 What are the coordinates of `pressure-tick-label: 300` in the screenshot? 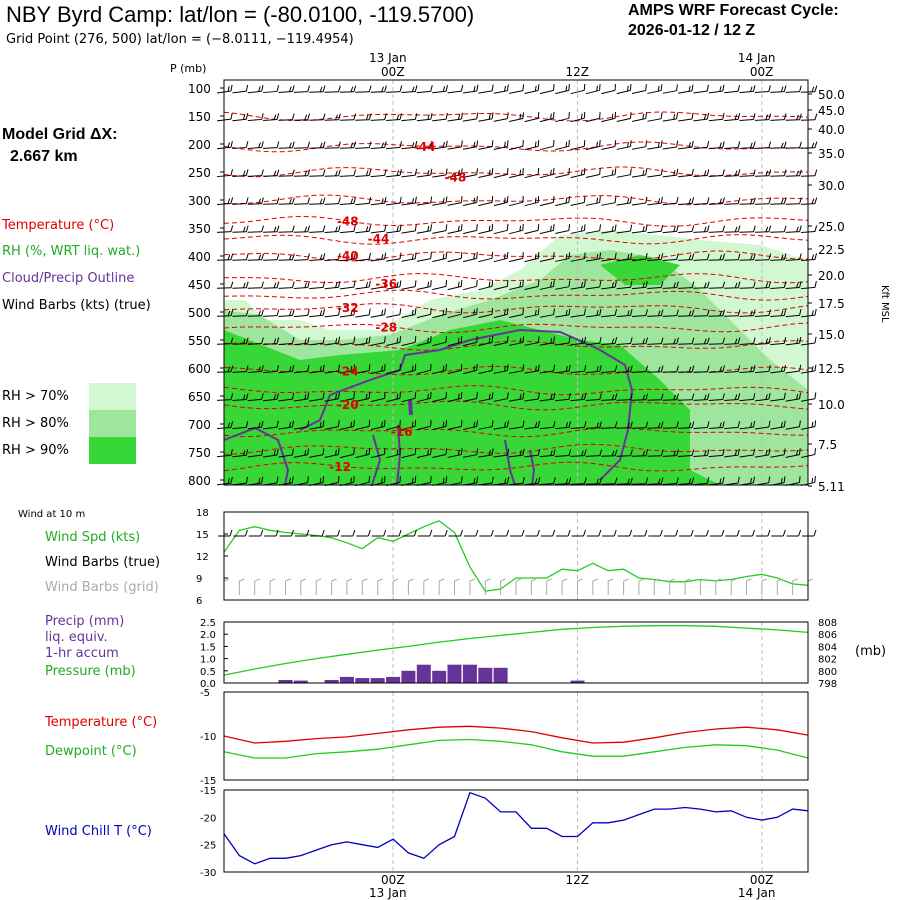 It's located at (199, 201).